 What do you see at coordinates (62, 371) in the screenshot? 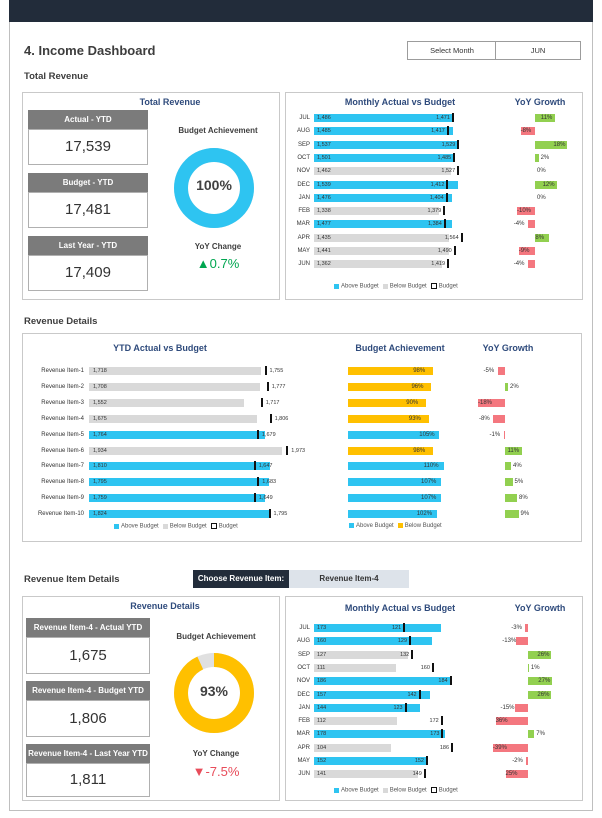
I see `revenue-item-label: Revenue Item-1` at bounding box center [62, 371].